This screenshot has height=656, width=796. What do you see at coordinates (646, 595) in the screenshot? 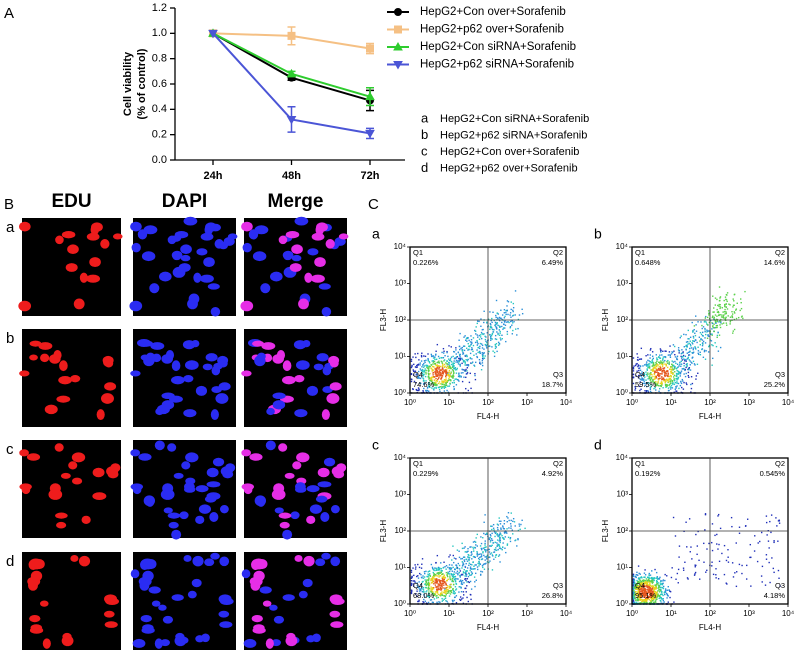
I see `quadrant-value: 95.1%` at bounding box center [646, 595].